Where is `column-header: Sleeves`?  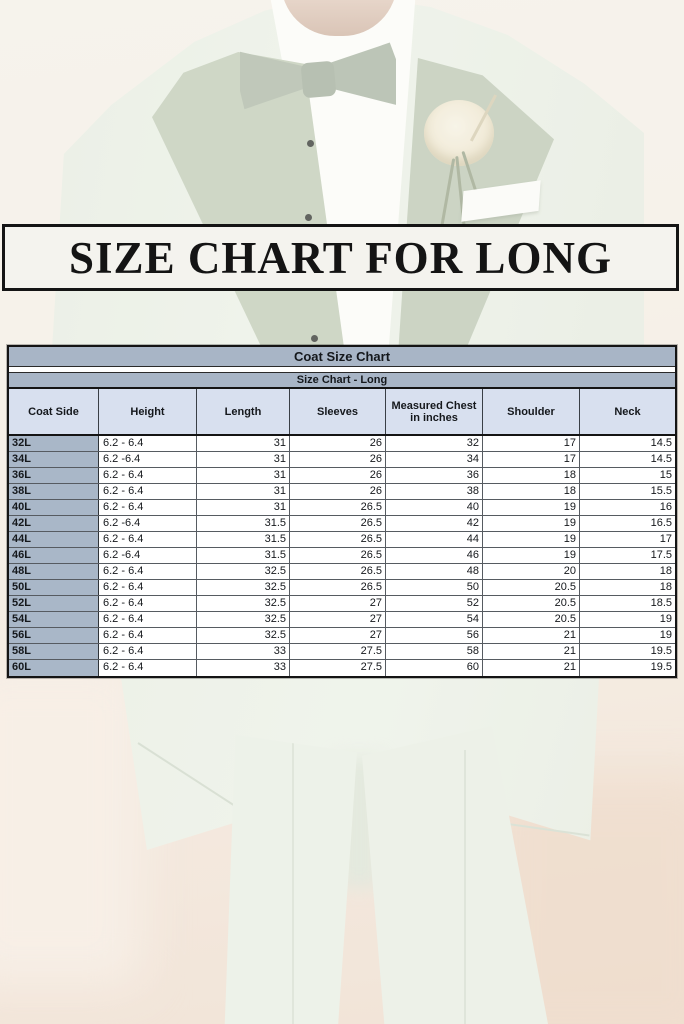
column-header: Sleeves is located at coordinates (338, 411).